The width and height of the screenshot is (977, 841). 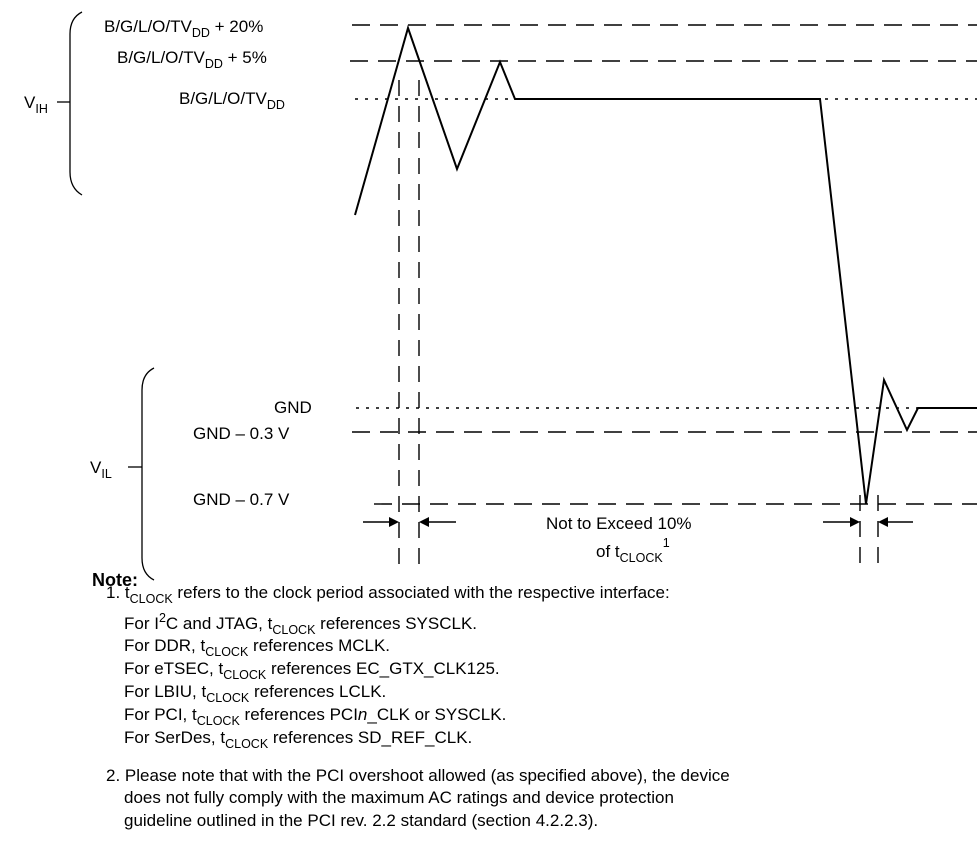 I want to click on limit-label-background, so click(x=635, y=538).